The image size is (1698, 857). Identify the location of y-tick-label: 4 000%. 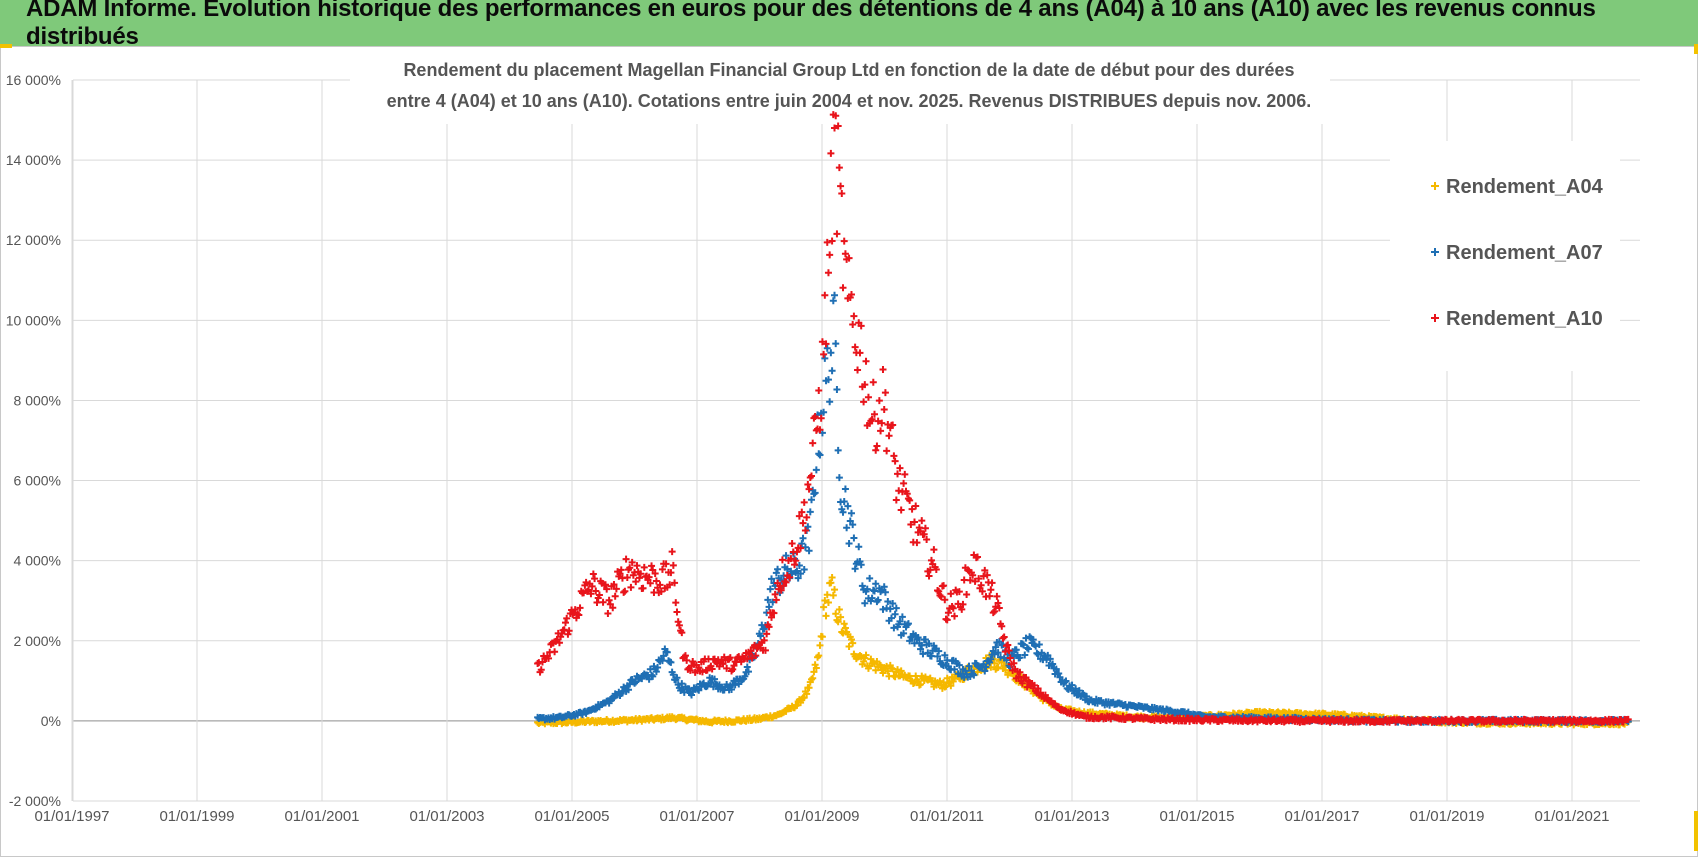
(37, 561).